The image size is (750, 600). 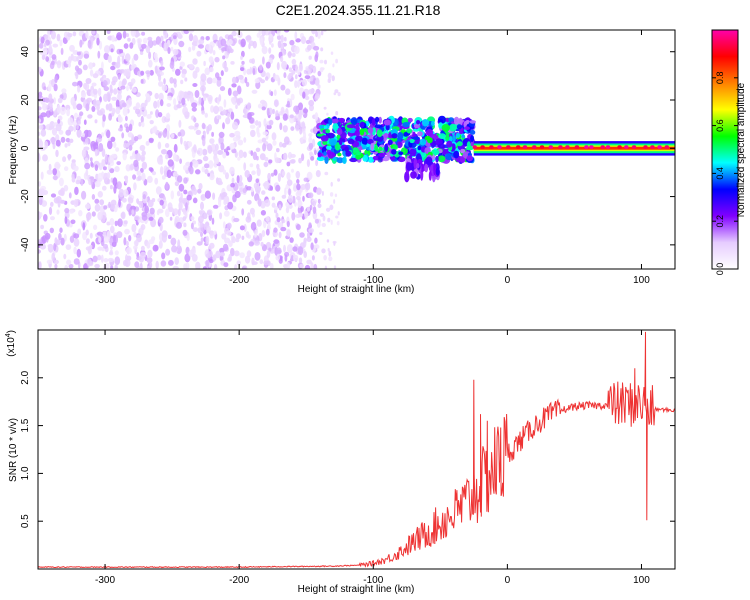 I want to click on colorbar-tick-label: 0.0, so click(x=720, y=269).